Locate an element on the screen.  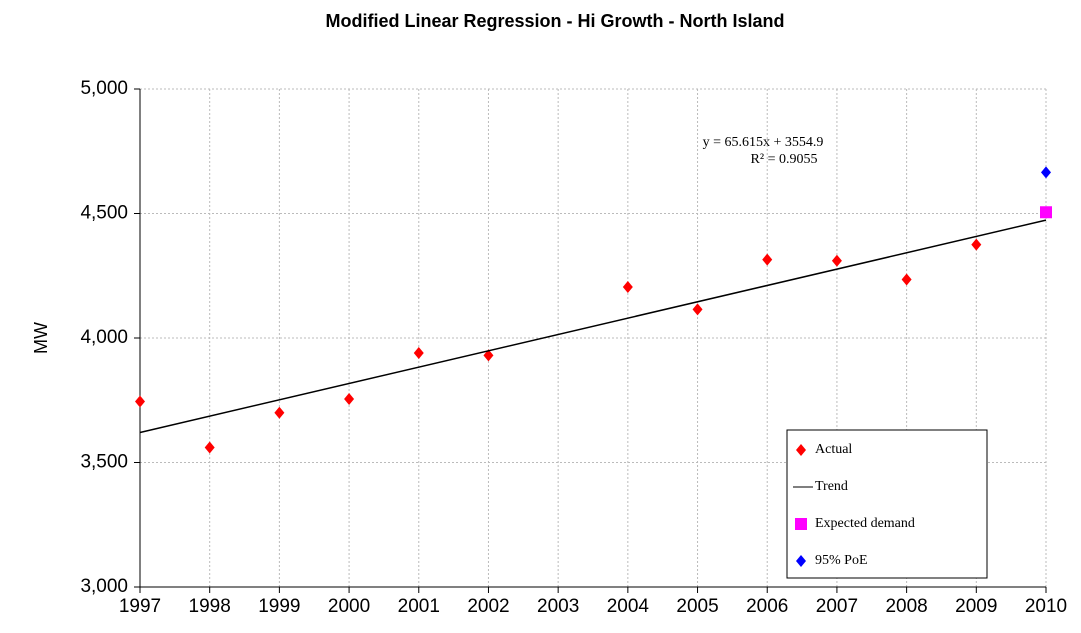
legend-box is located at coordinates (887, 504).